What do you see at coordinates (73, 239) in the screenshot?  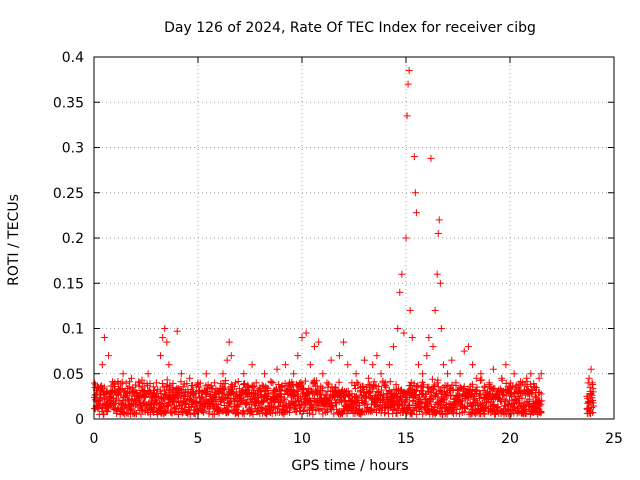 I see `y-tick-label: 0.2` at bounding box center [73, 239].